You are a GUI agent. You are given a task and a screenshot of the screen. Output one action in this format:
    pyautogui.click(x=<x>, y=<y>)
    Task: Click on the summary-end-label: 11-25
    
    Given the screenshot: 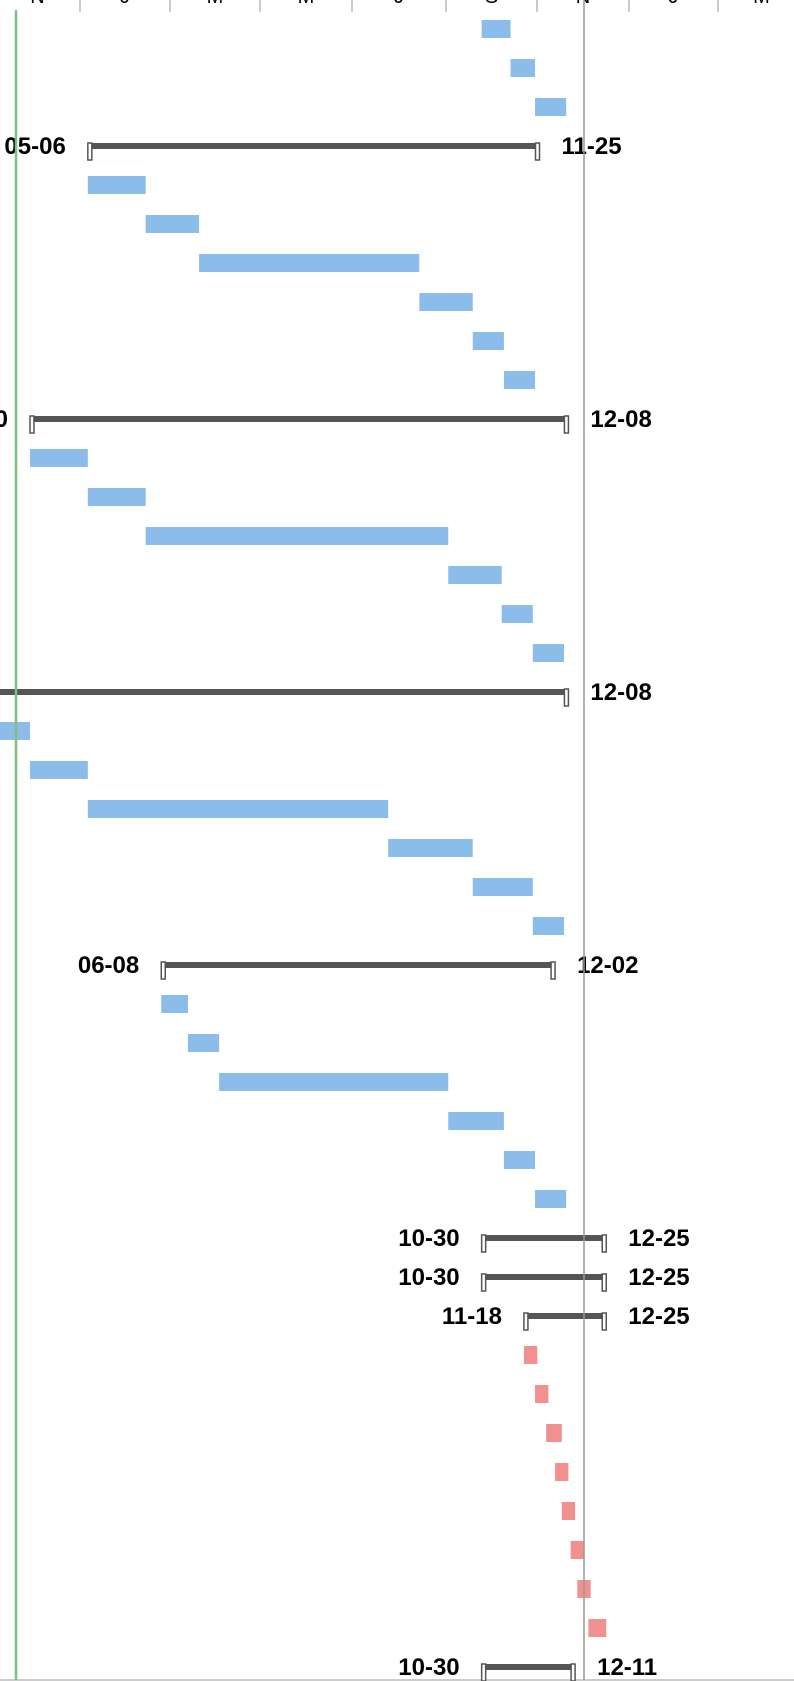 What is the action you would take?
    pyautogui.click(x=592, y=146)
    